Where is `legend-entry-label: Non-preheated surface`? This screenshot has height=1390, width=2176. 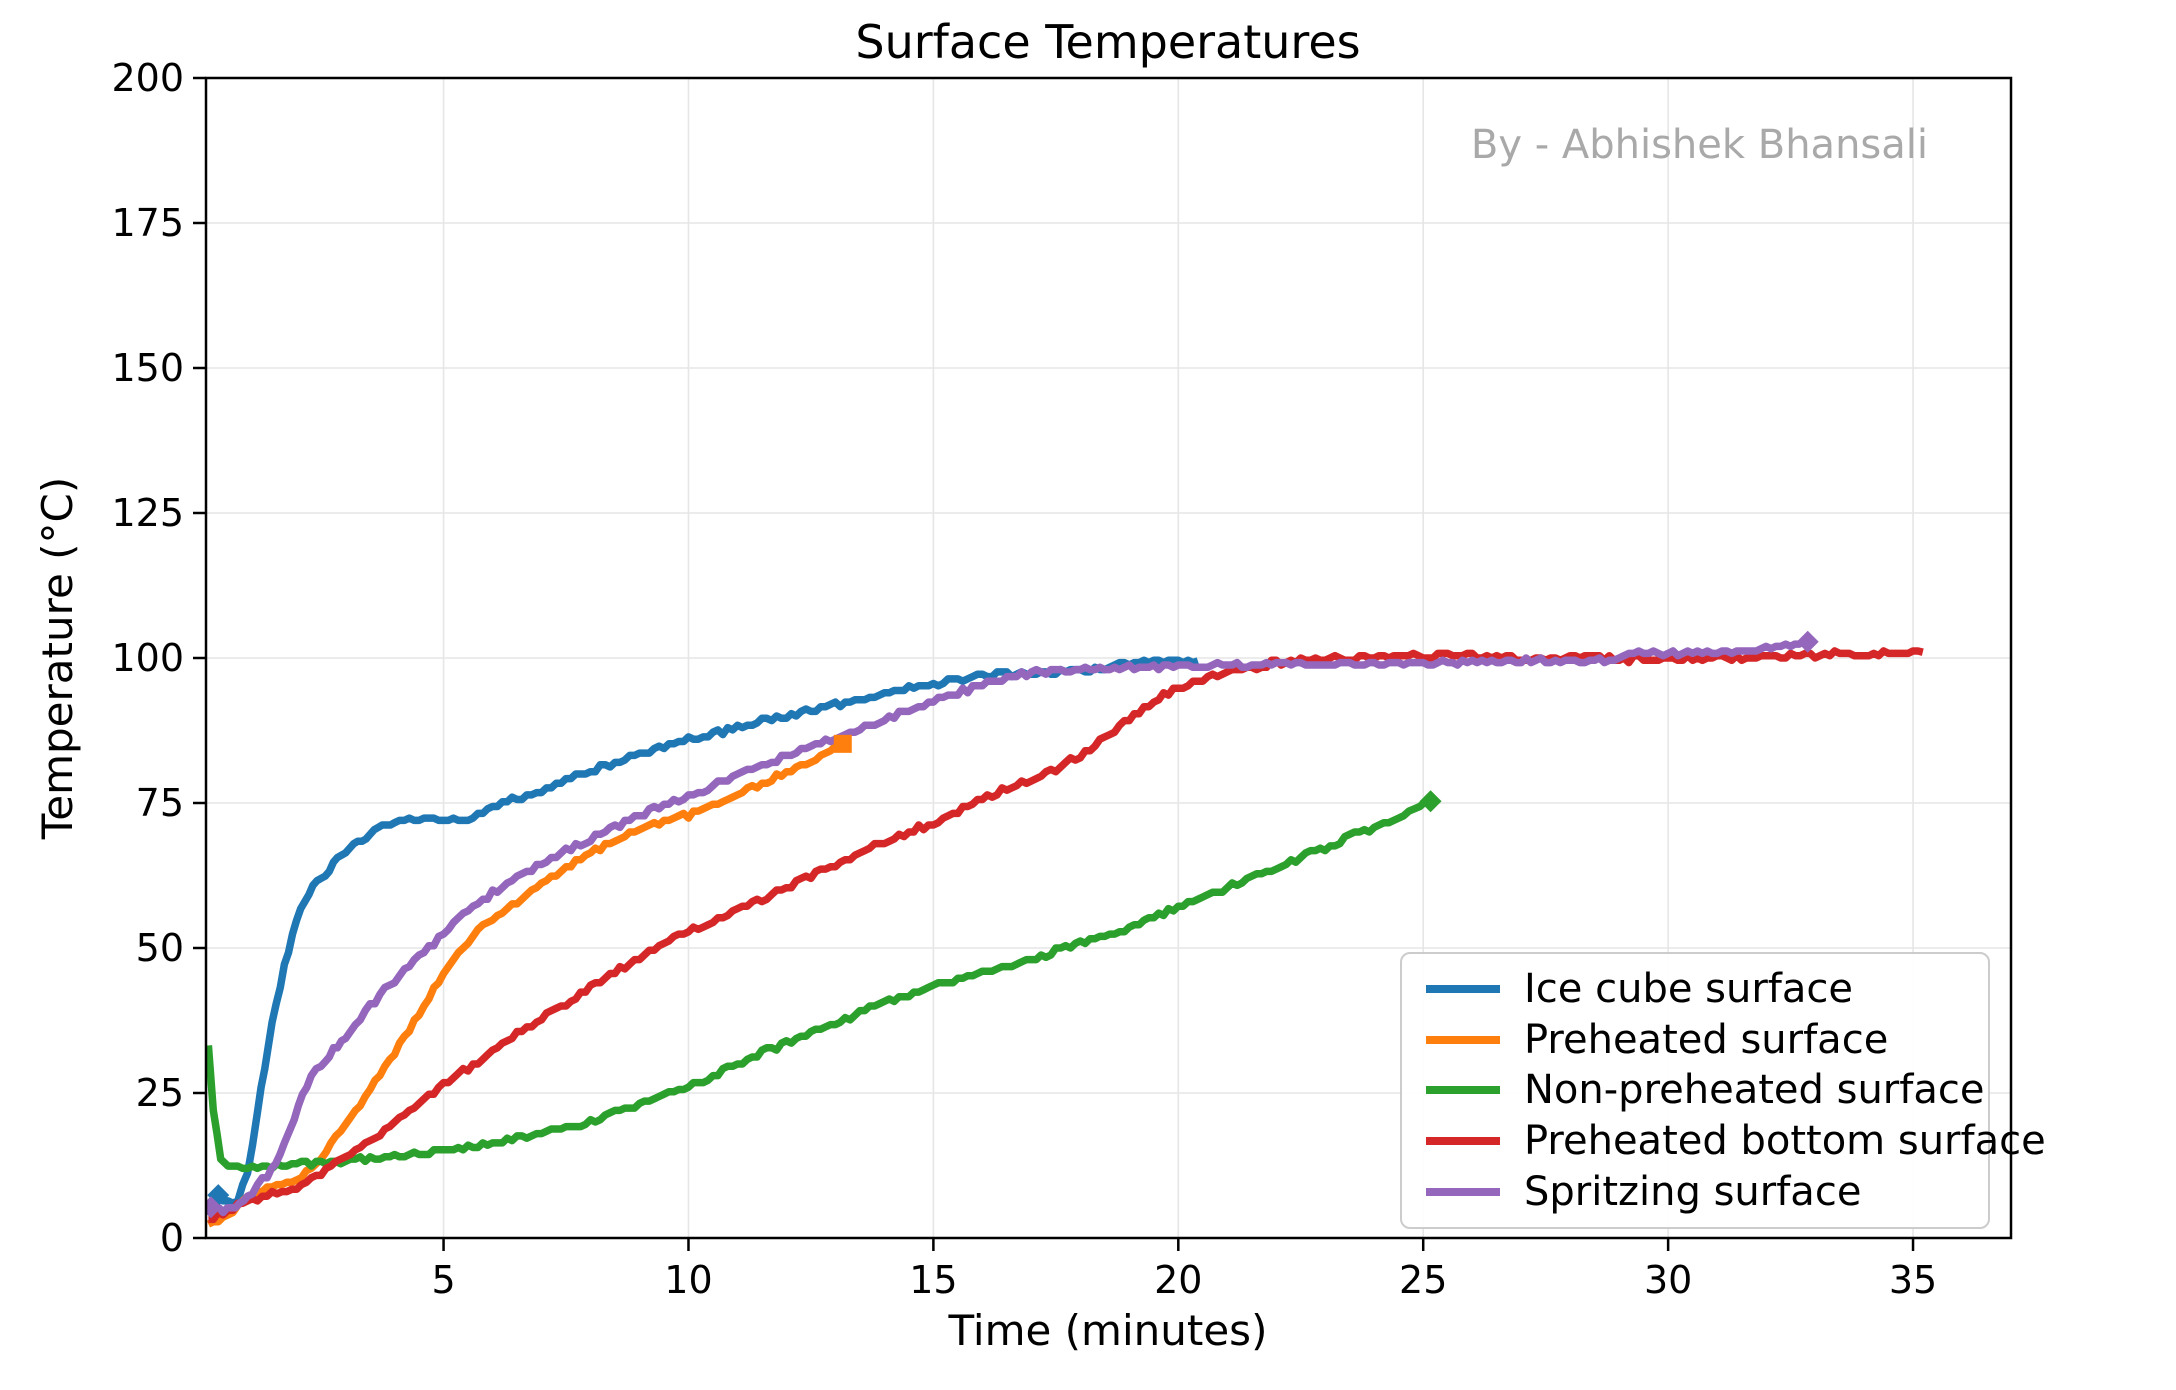
legend-entry-label: Non-preheated surface is located at coordinates (1754, 1090).